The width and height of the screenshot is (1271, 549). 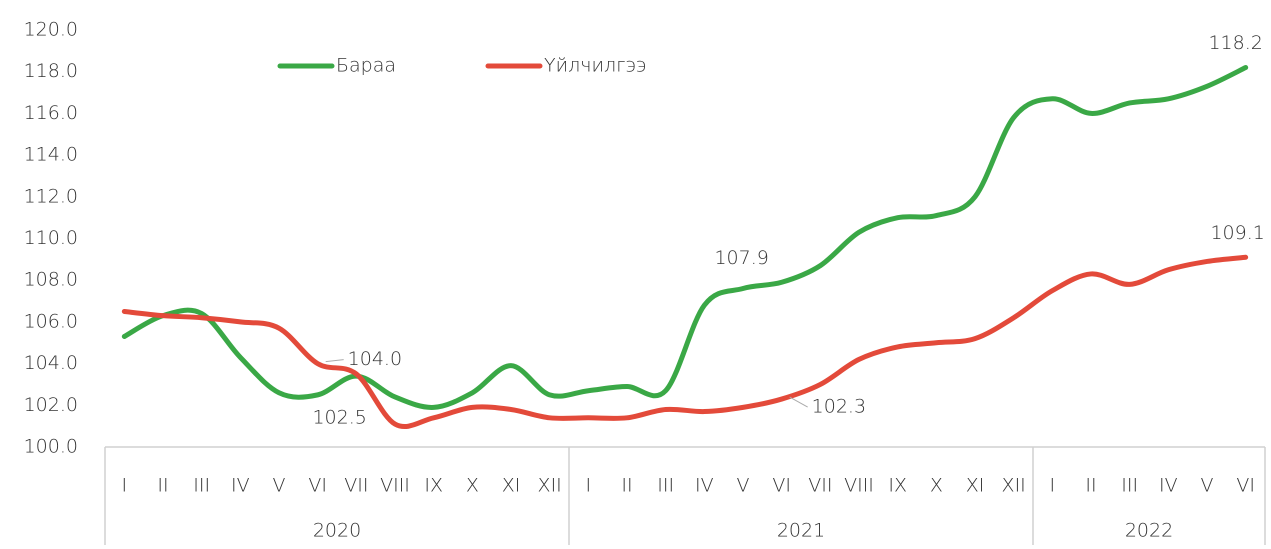 I want to click on group-label: 2020, so click(x=337, y=531).